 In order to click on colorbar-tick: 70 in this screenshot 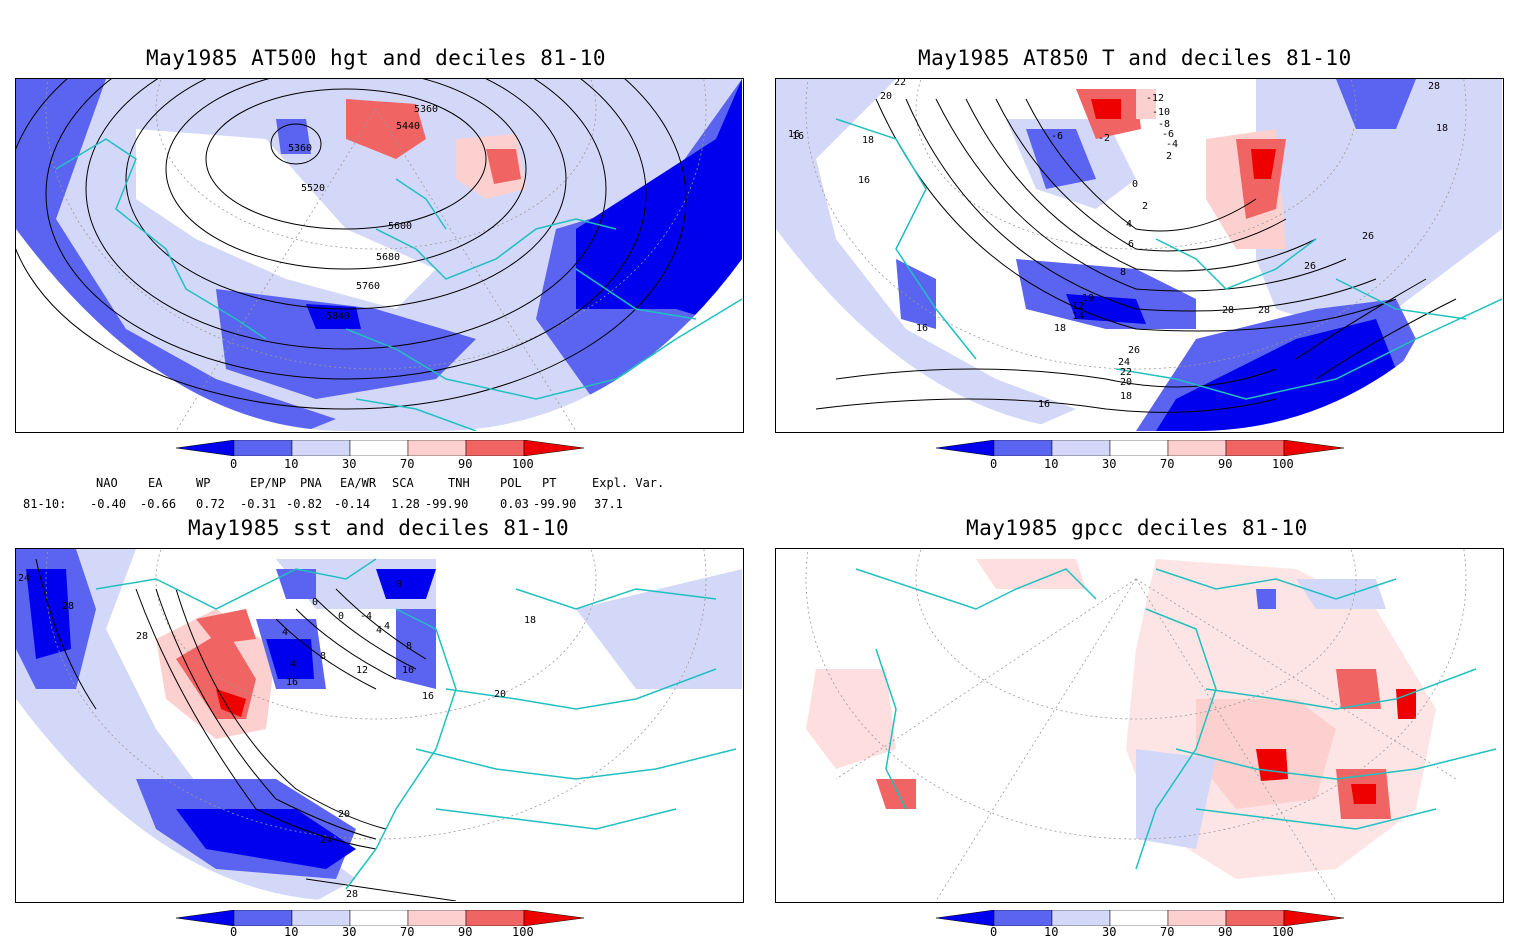, I will do `click(407, 464)`.